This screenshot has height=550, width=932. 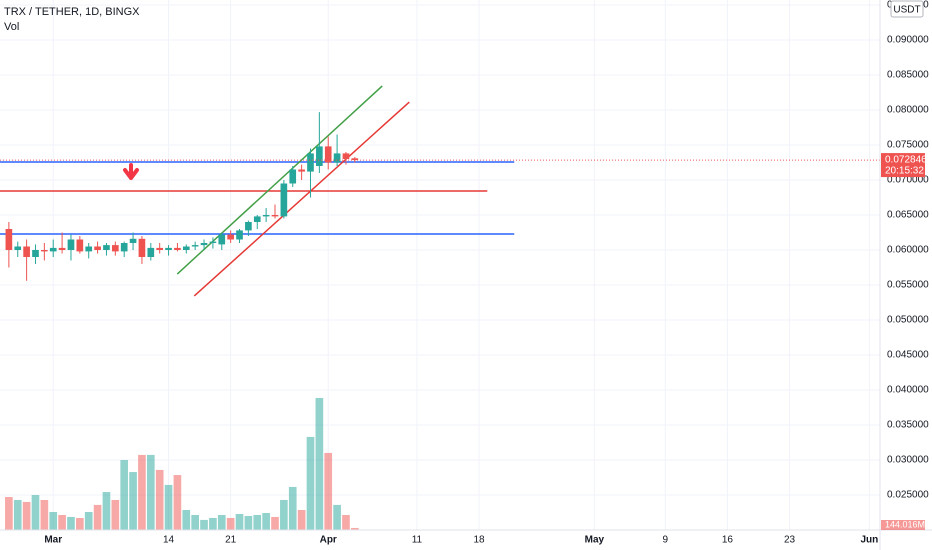 I want to click on chart-title: TRX / TETHER, 1D, BINGX, so click(x=72, y=12).